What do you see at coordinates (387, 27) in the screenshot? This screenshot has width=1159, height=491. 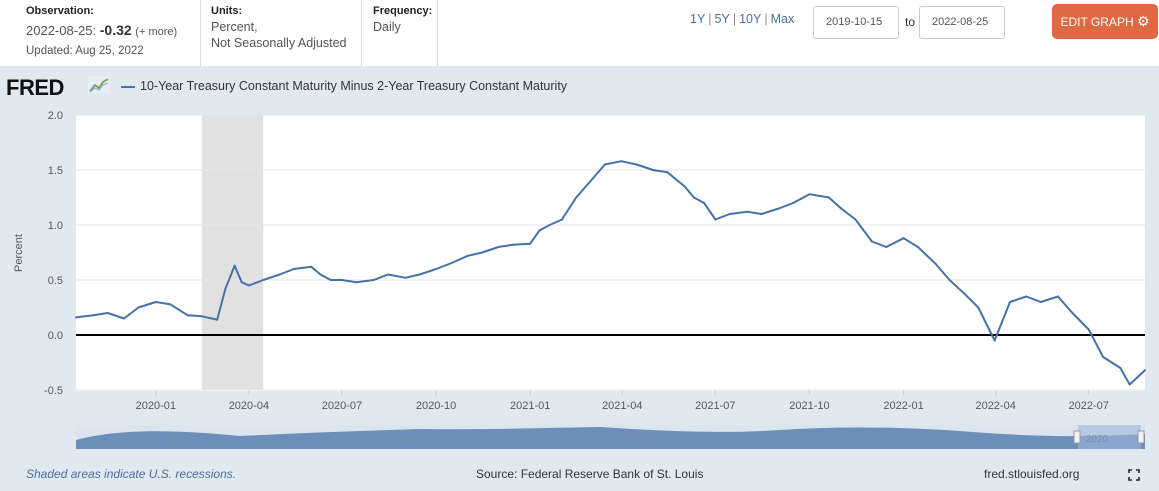 I see `frequency-value: Daily` at bounding box center [387, 27].